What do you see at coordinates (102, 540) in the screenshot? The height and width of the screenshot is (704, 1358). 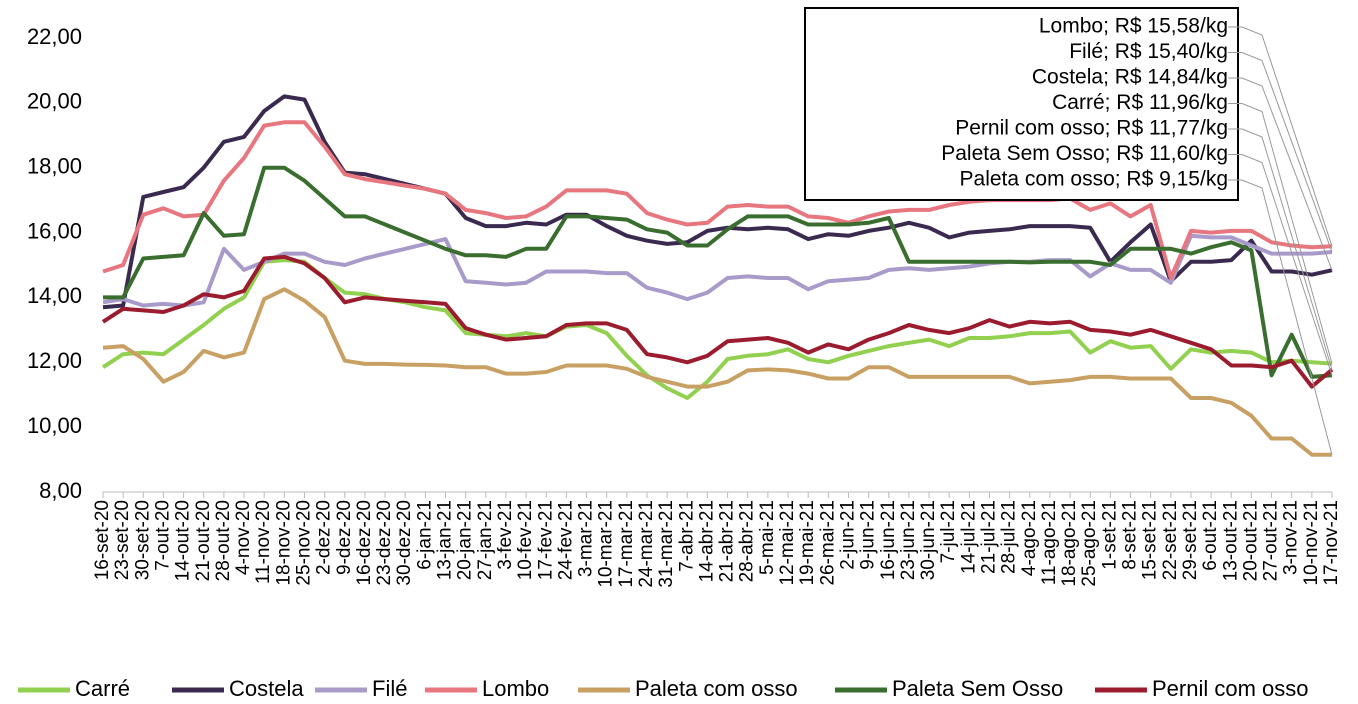 I see `x-tick-label: 16-set-20` at bounding box center [102, 540].